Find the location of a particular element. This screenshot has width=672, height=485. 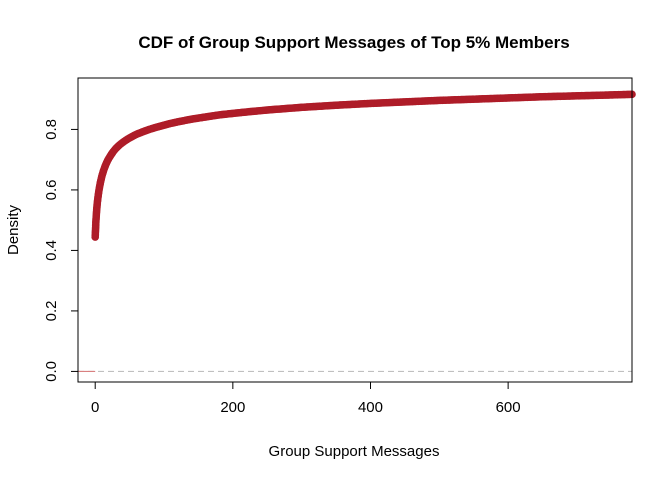

x-axis: 0 200 400 600 is located at coordinates (306, 398).